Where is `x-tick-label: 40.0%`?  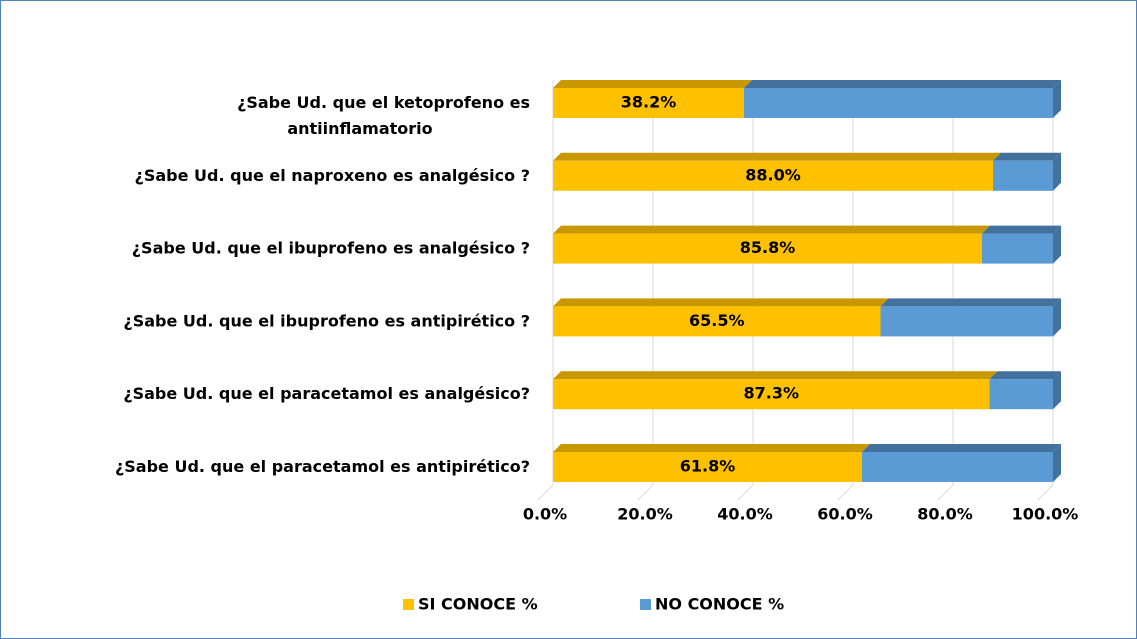 x-tick-label: 40.0% is located at coordinates (745, 514).